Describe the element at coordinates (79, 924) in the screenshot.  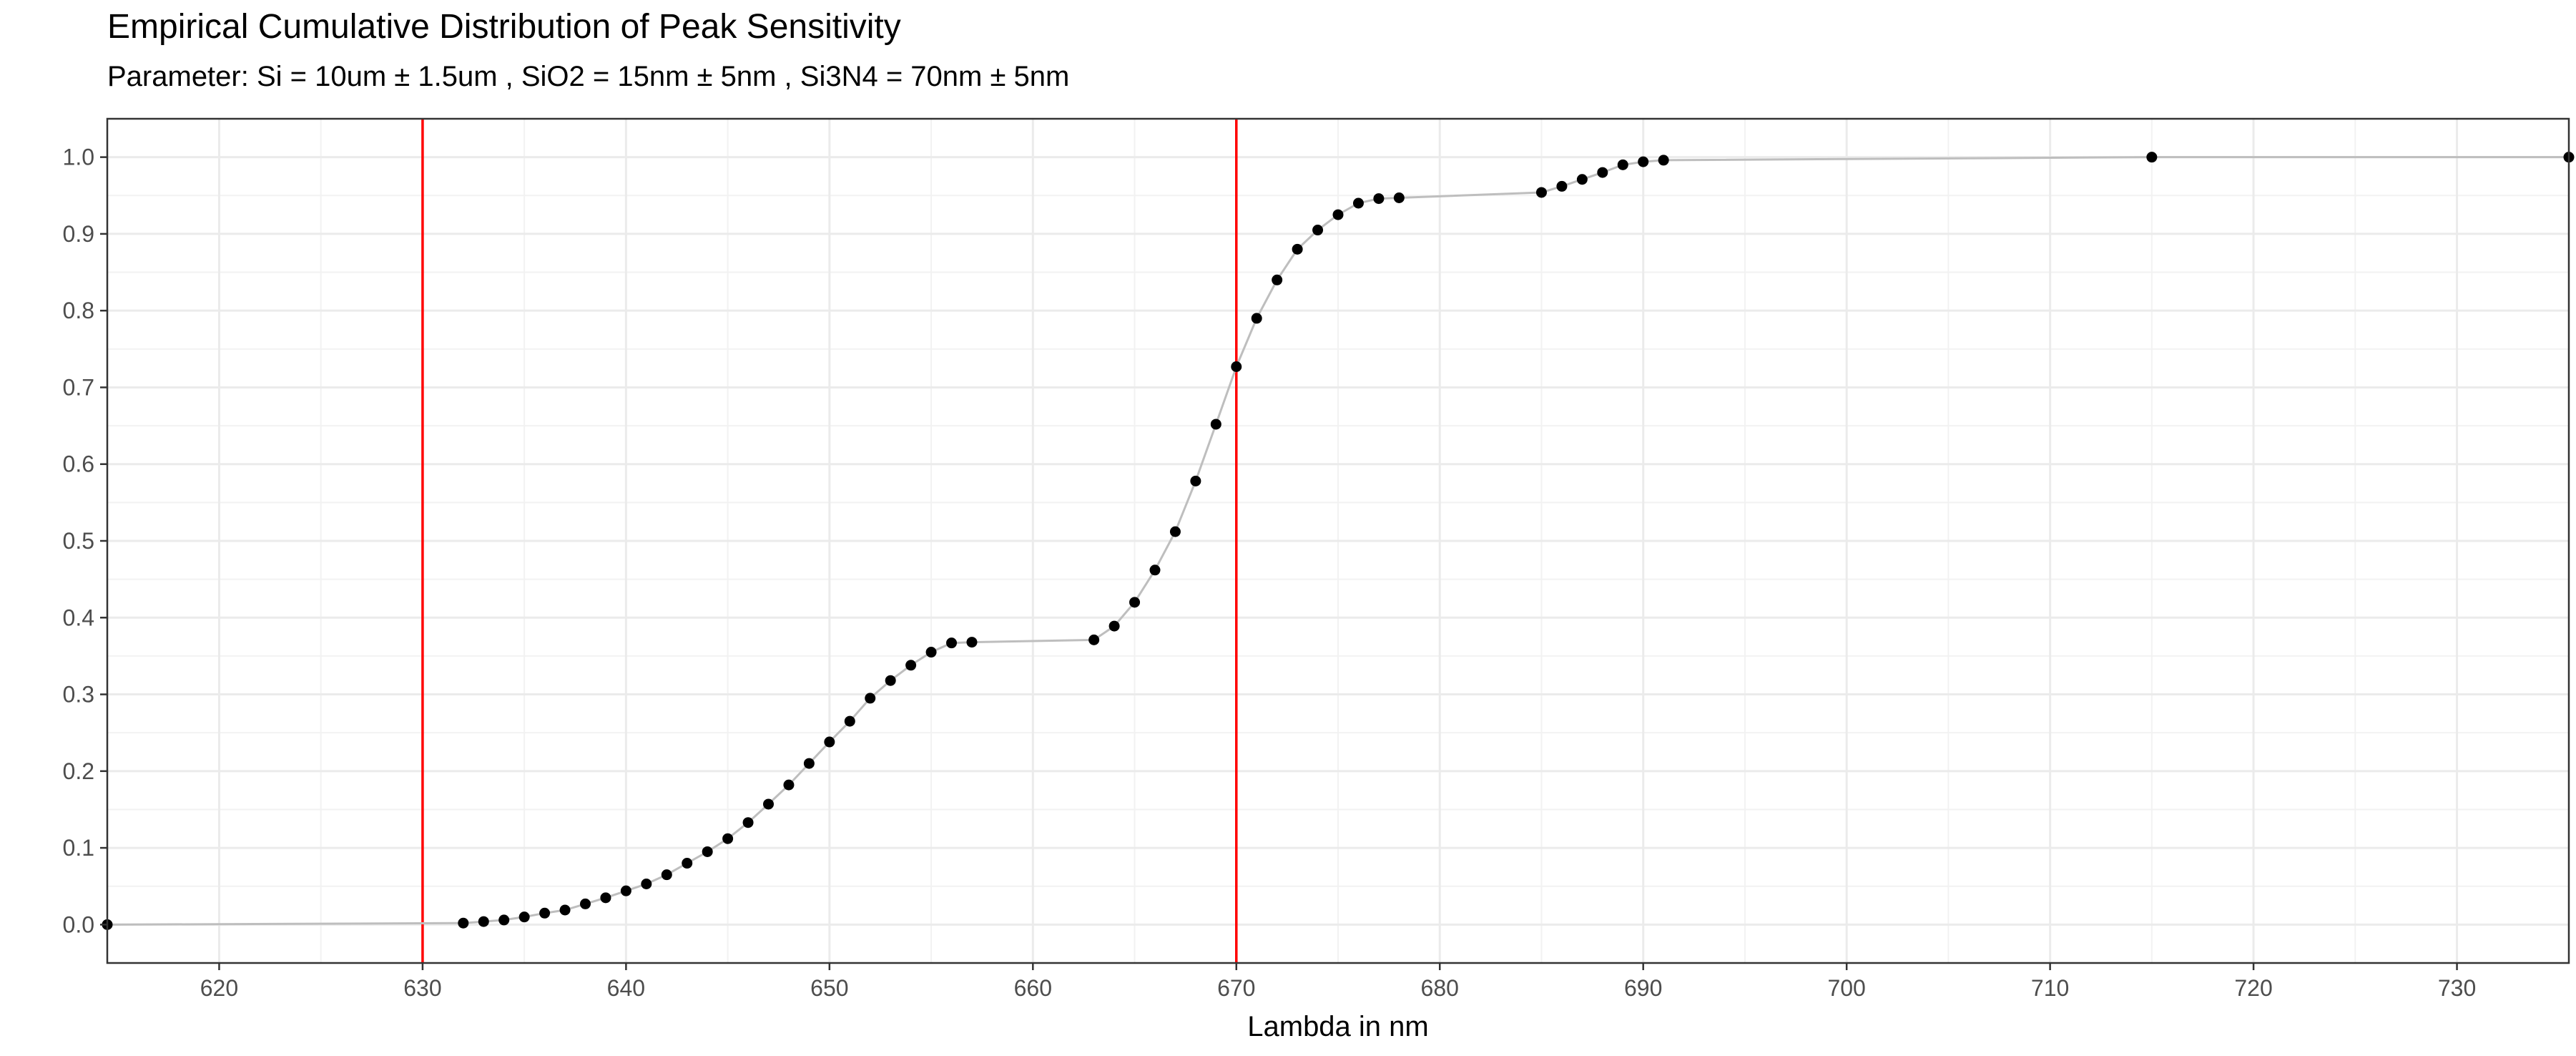
I see `y-tick-label: 0.0` at that location.